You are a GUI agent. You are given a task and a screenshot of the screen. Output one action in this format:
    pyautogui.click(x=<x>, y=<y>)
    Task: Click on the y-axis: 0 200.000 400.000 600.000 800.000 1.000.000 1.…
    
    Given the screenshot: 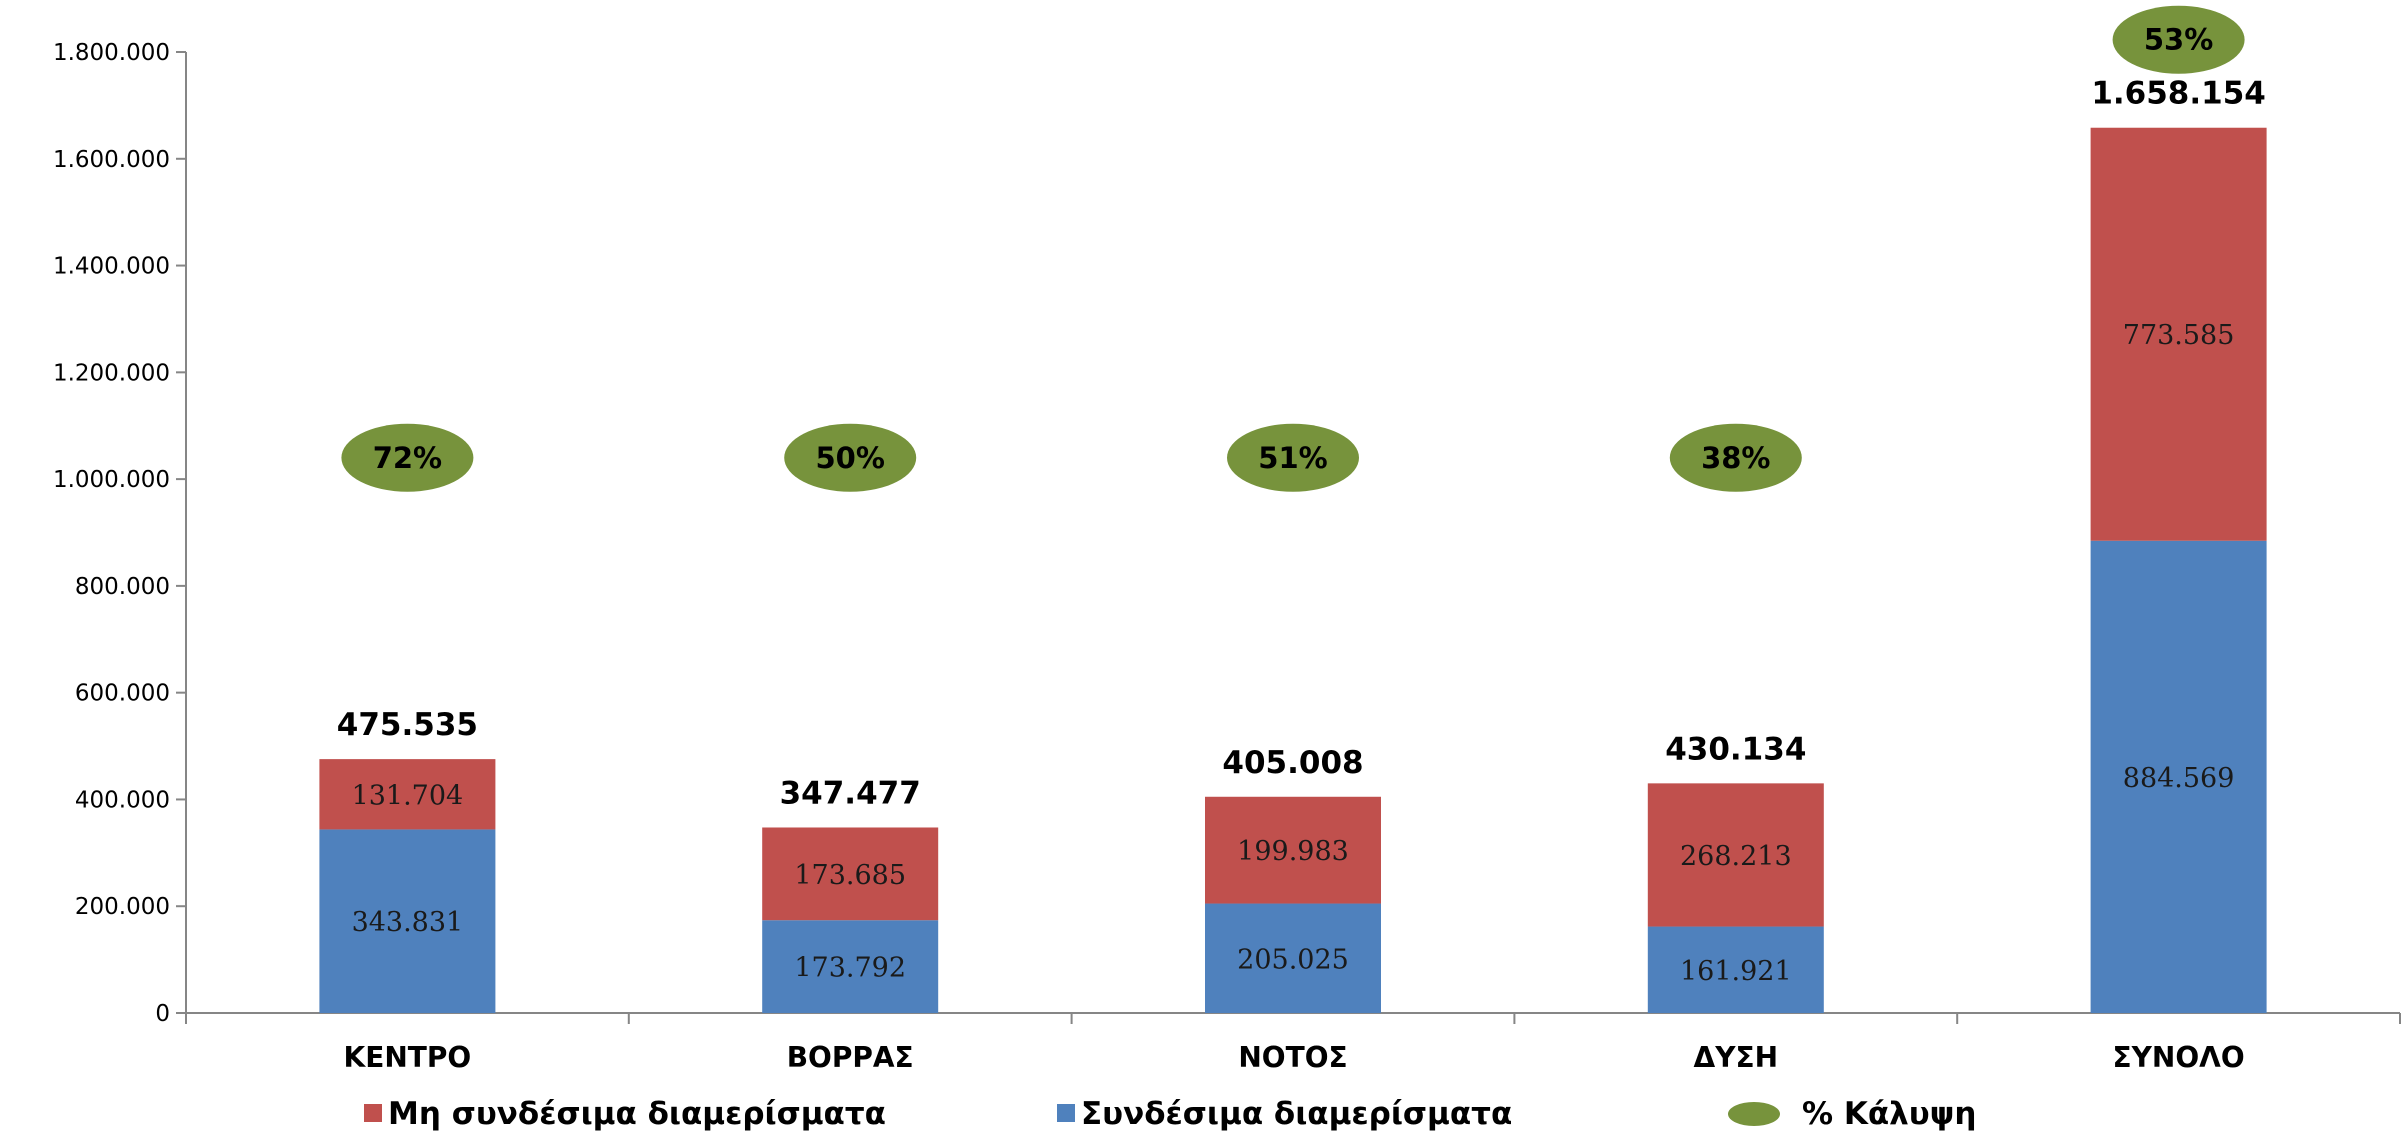 What is the action you would take?
    pyautogui.click(x=120, y=533)
    